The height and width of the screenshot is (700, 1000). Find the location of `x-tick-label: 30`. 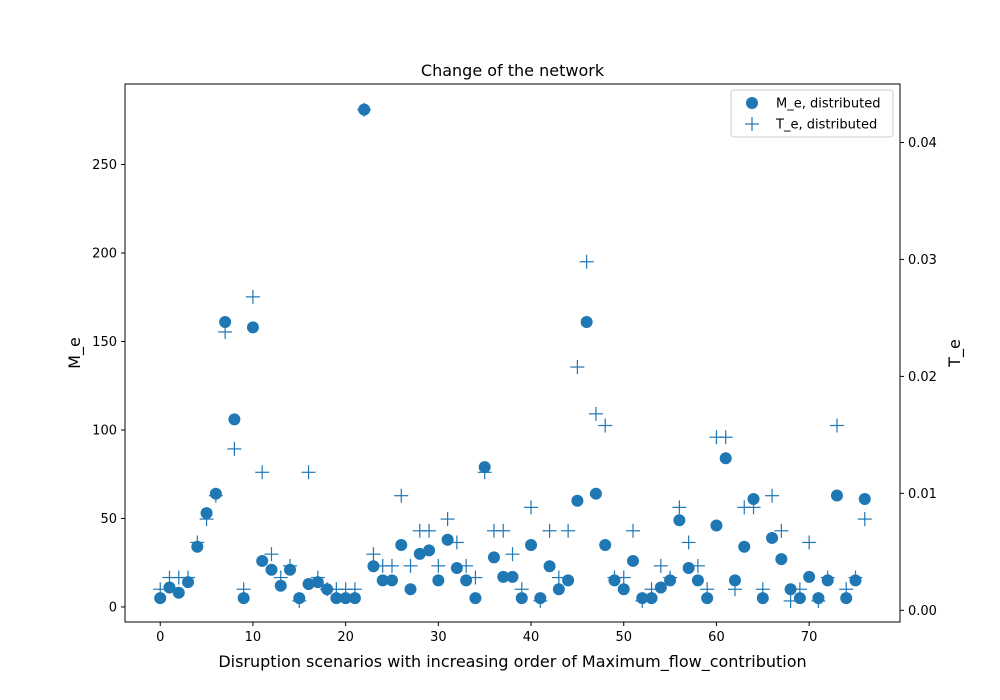

x-tick-label: 30 is located at coordinates (438, 637).